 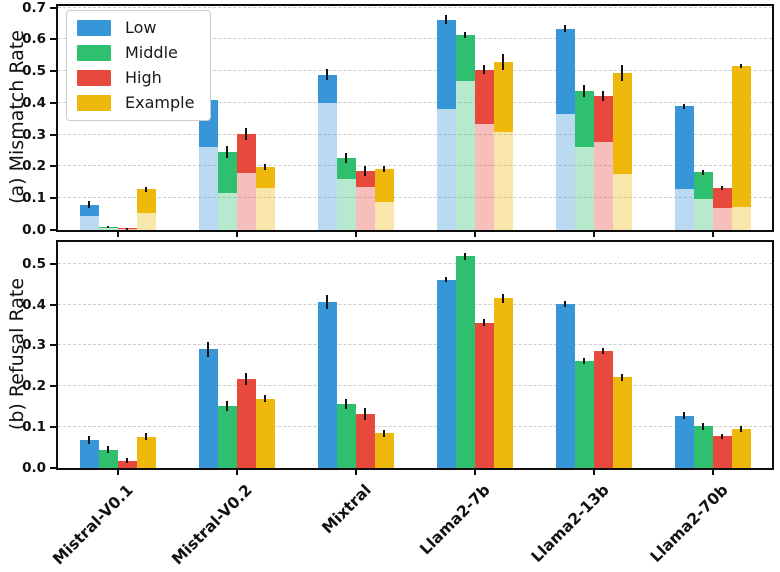 What do you see at coordinates (94, 28) in the screenshot?
I see `legend-swatch-low` at bounding box center [94, 28].